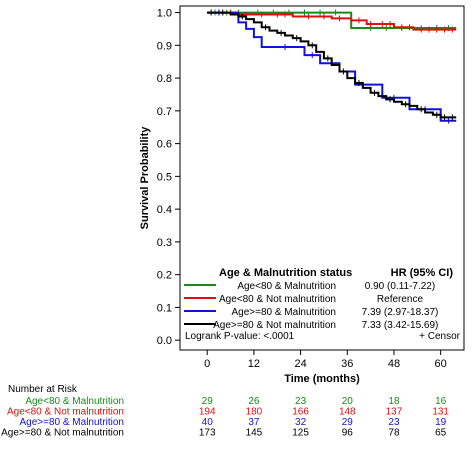 Image resolution: width=472 pixels, height=451 pixels. What do you see at coordinates (145, 178) in the screenshot?
I see `y-axis-label: Survival Probability` at bounding box center [145, 178].